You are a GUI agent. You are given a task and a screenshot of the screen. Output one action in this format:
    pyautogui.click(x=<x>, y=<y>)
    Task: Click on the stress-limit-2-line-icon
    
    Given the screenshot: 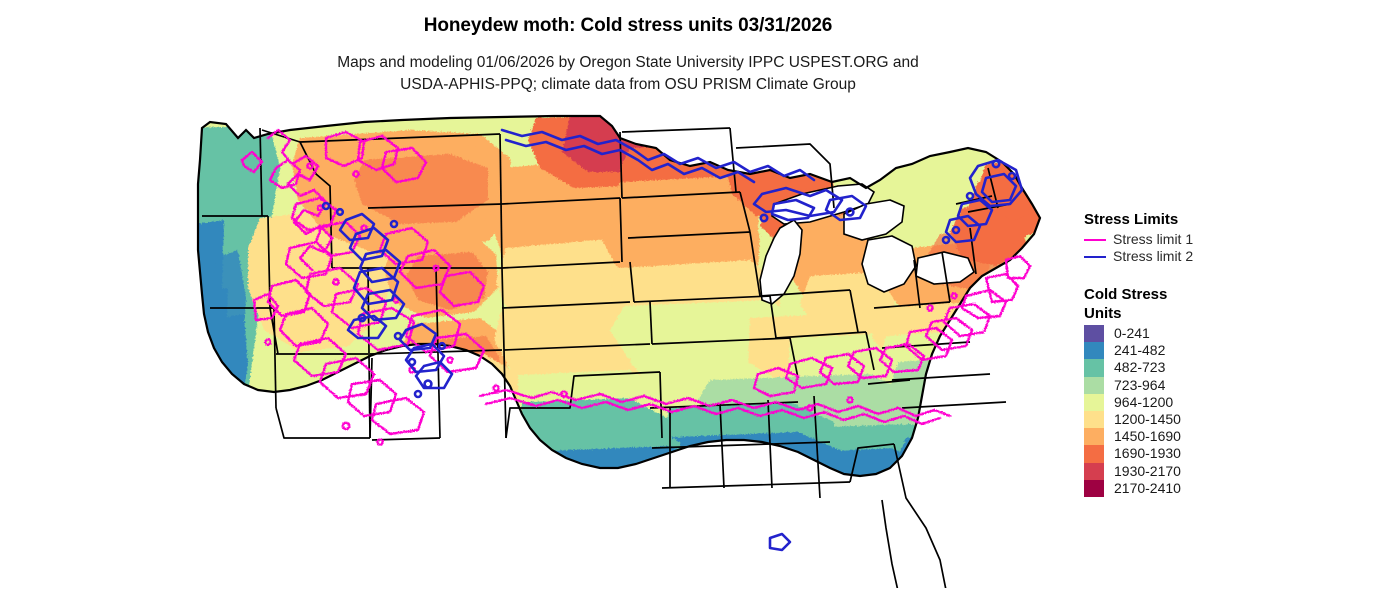 What is the action you would take?
    pyautogui.click(x=1095, y=256)
    